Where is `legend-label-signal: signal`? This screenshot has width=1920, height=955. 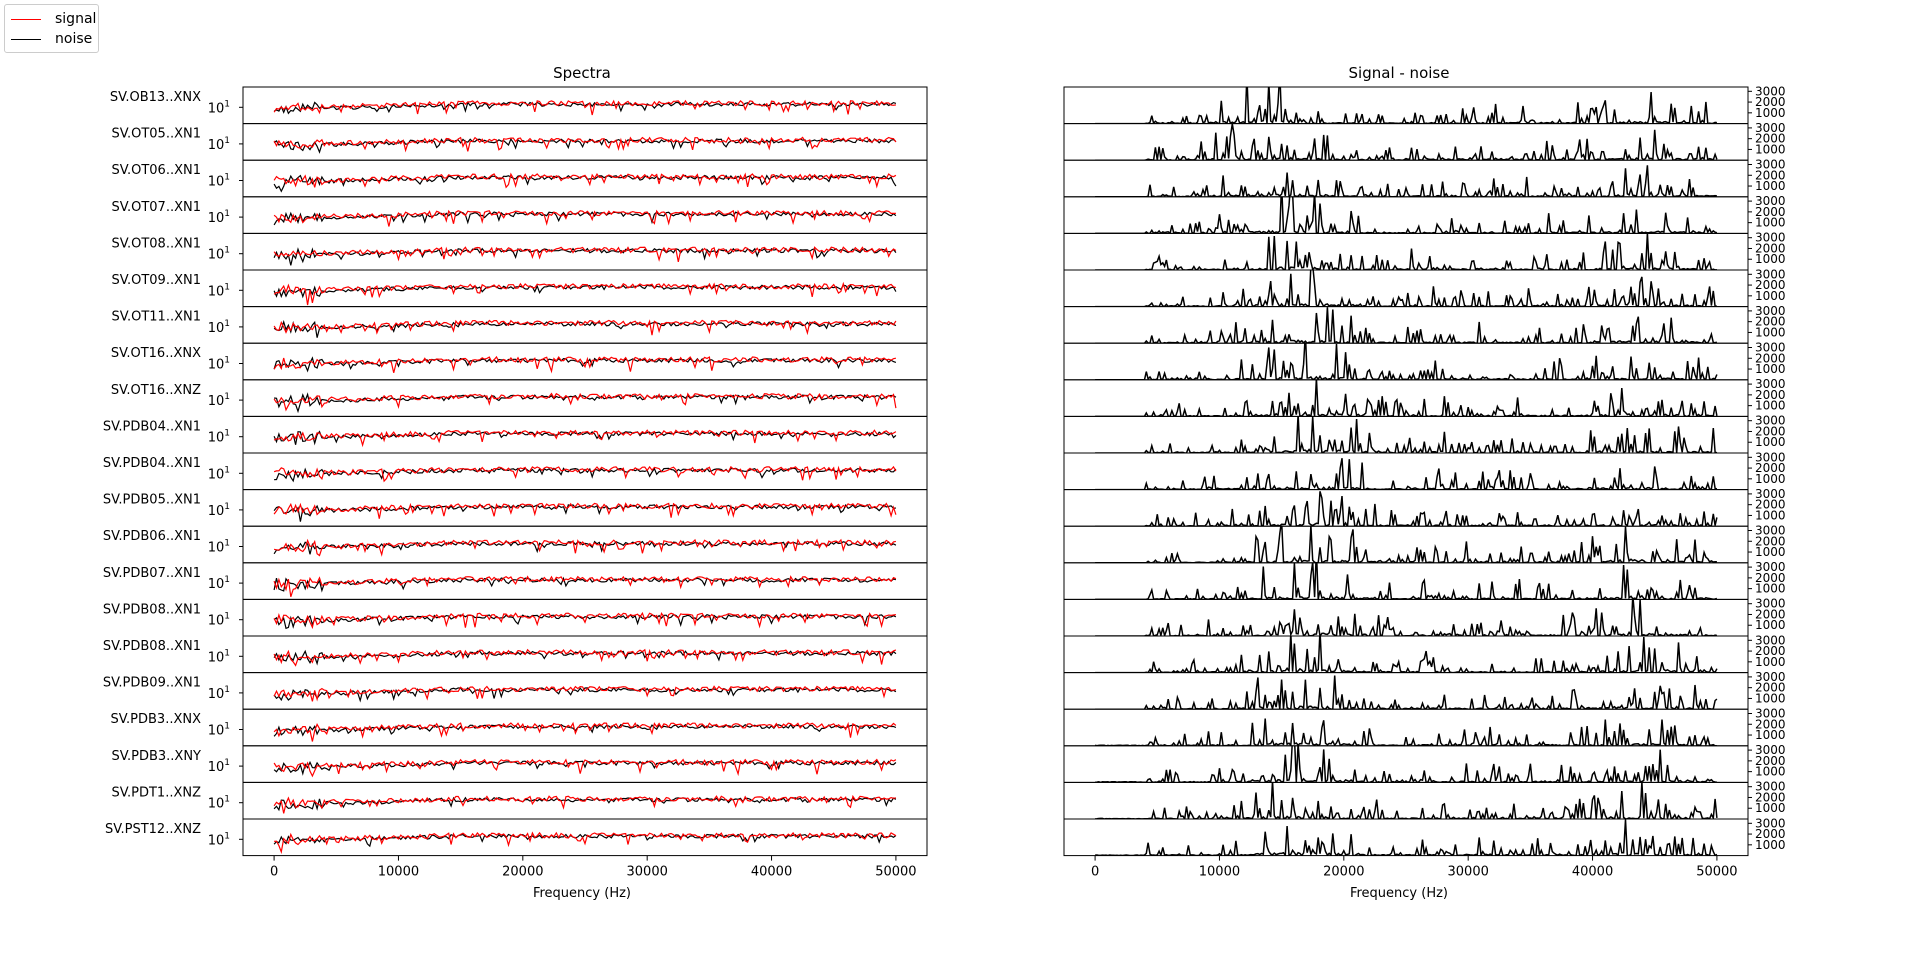 legend-label-signal: signal is located at coordinates (76, 19).